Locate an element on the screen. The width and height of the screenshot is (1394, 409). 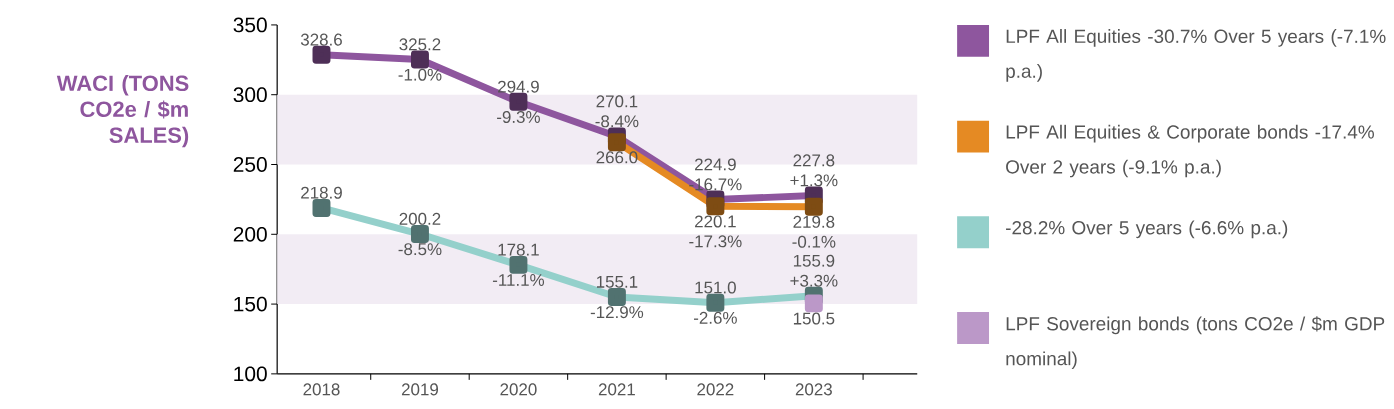
data-label: 294.9 is located at coordinates (518, 86).